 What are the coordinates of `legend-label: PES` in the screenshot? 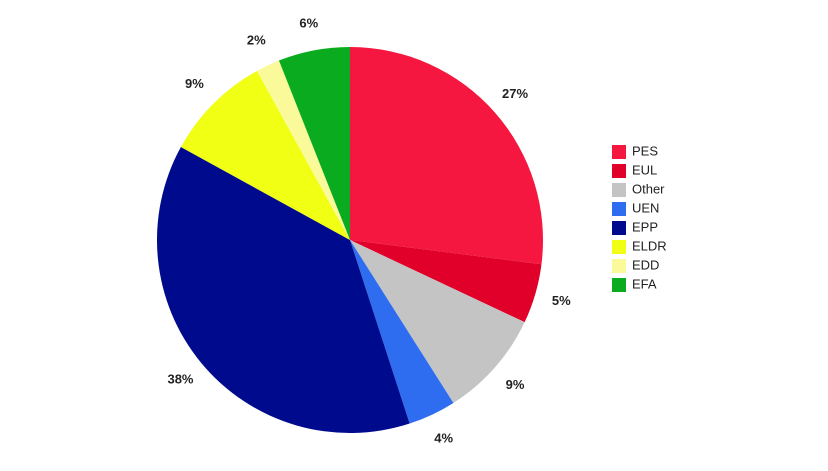 It's located at (645, 150).